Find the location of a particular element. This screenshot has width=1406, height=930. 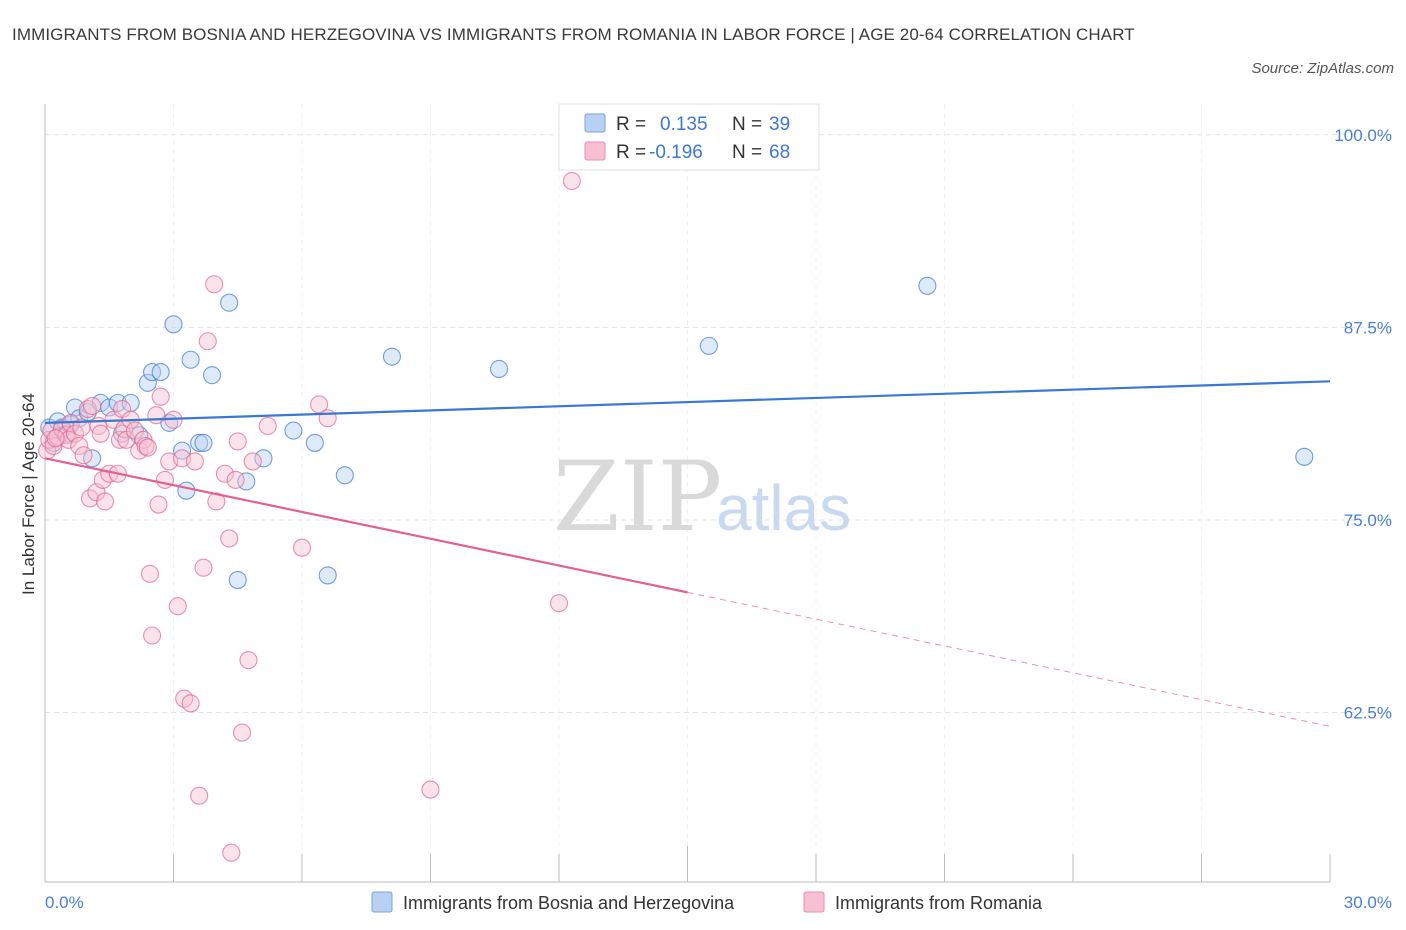

bottom-legend-swatch-blue is located at coordinates (382, 902).